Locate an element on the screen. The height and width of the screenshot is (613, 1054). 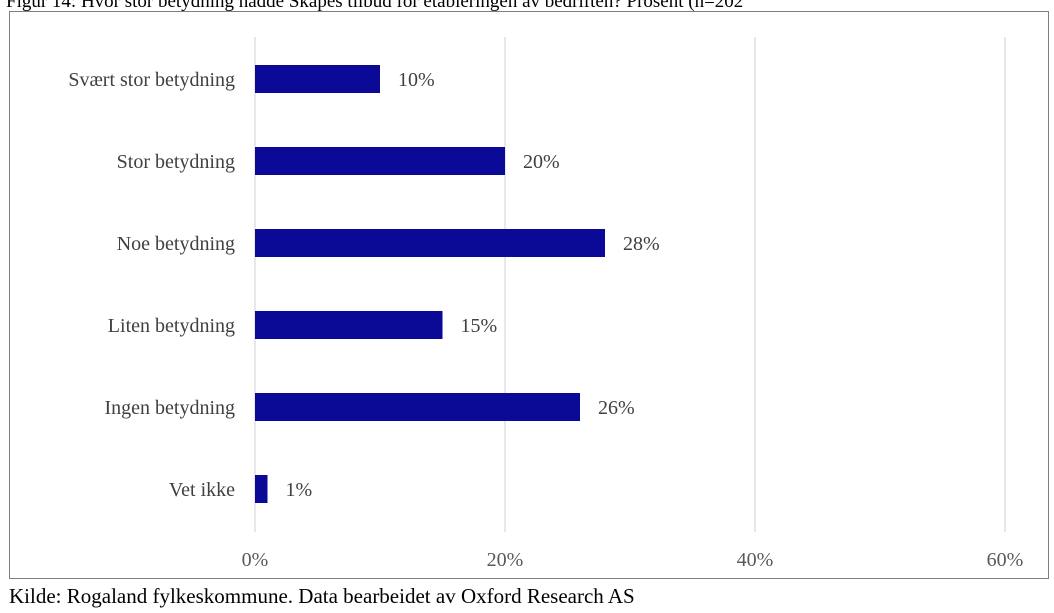
data-label: 26% is located at coordinates (616, 408).